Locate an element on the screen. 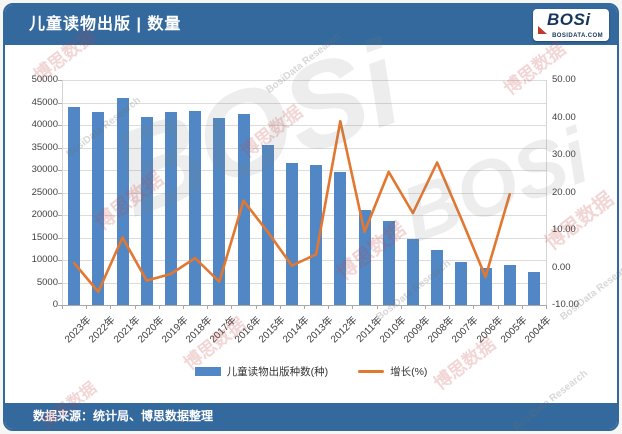  bar-2010年 is located at coordinates (388, 262).